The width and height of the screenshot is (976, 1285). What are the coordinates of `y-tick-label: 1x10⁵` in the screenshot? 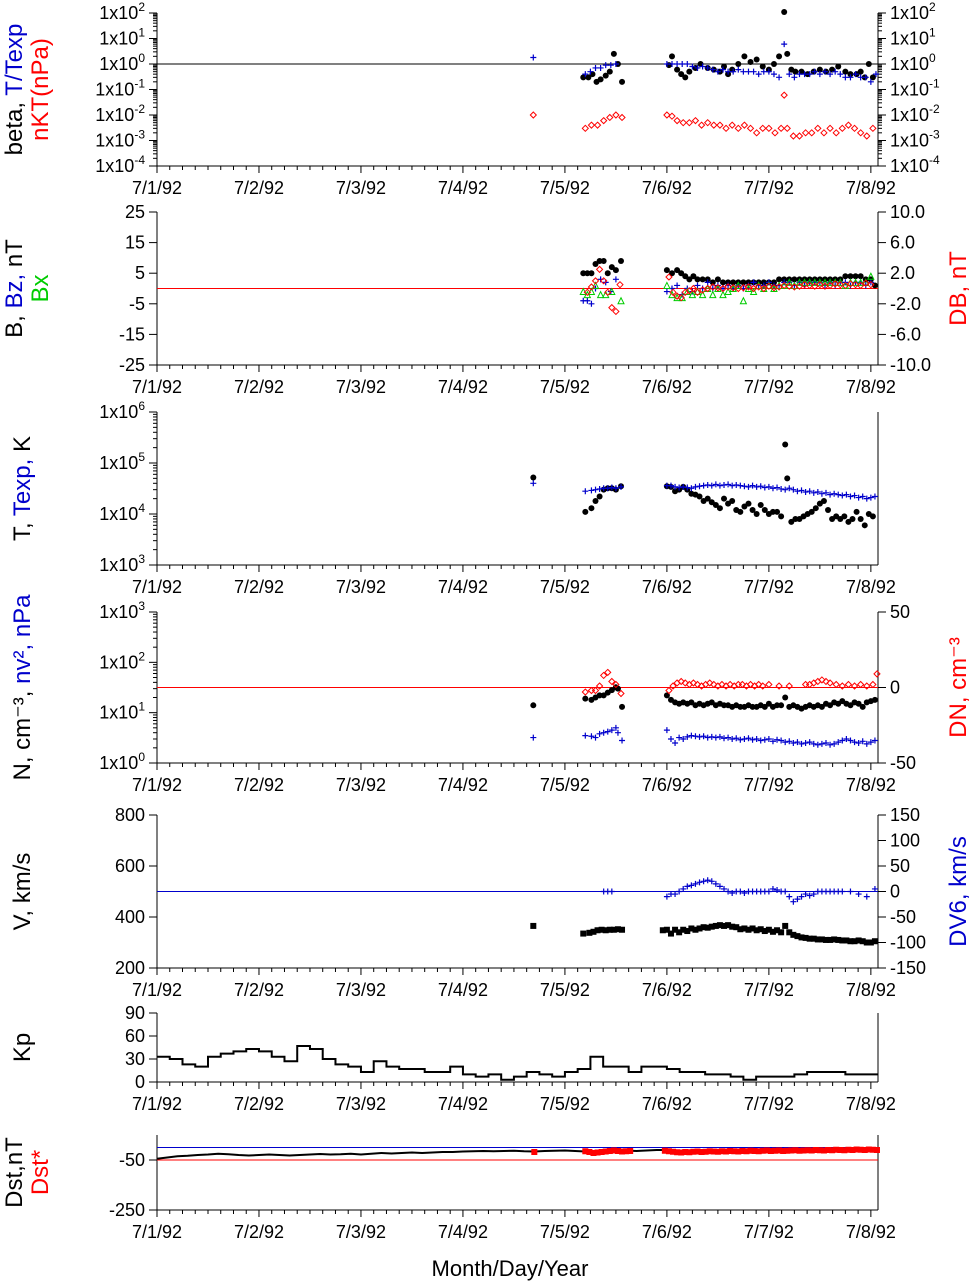 It's located at (122, 461).